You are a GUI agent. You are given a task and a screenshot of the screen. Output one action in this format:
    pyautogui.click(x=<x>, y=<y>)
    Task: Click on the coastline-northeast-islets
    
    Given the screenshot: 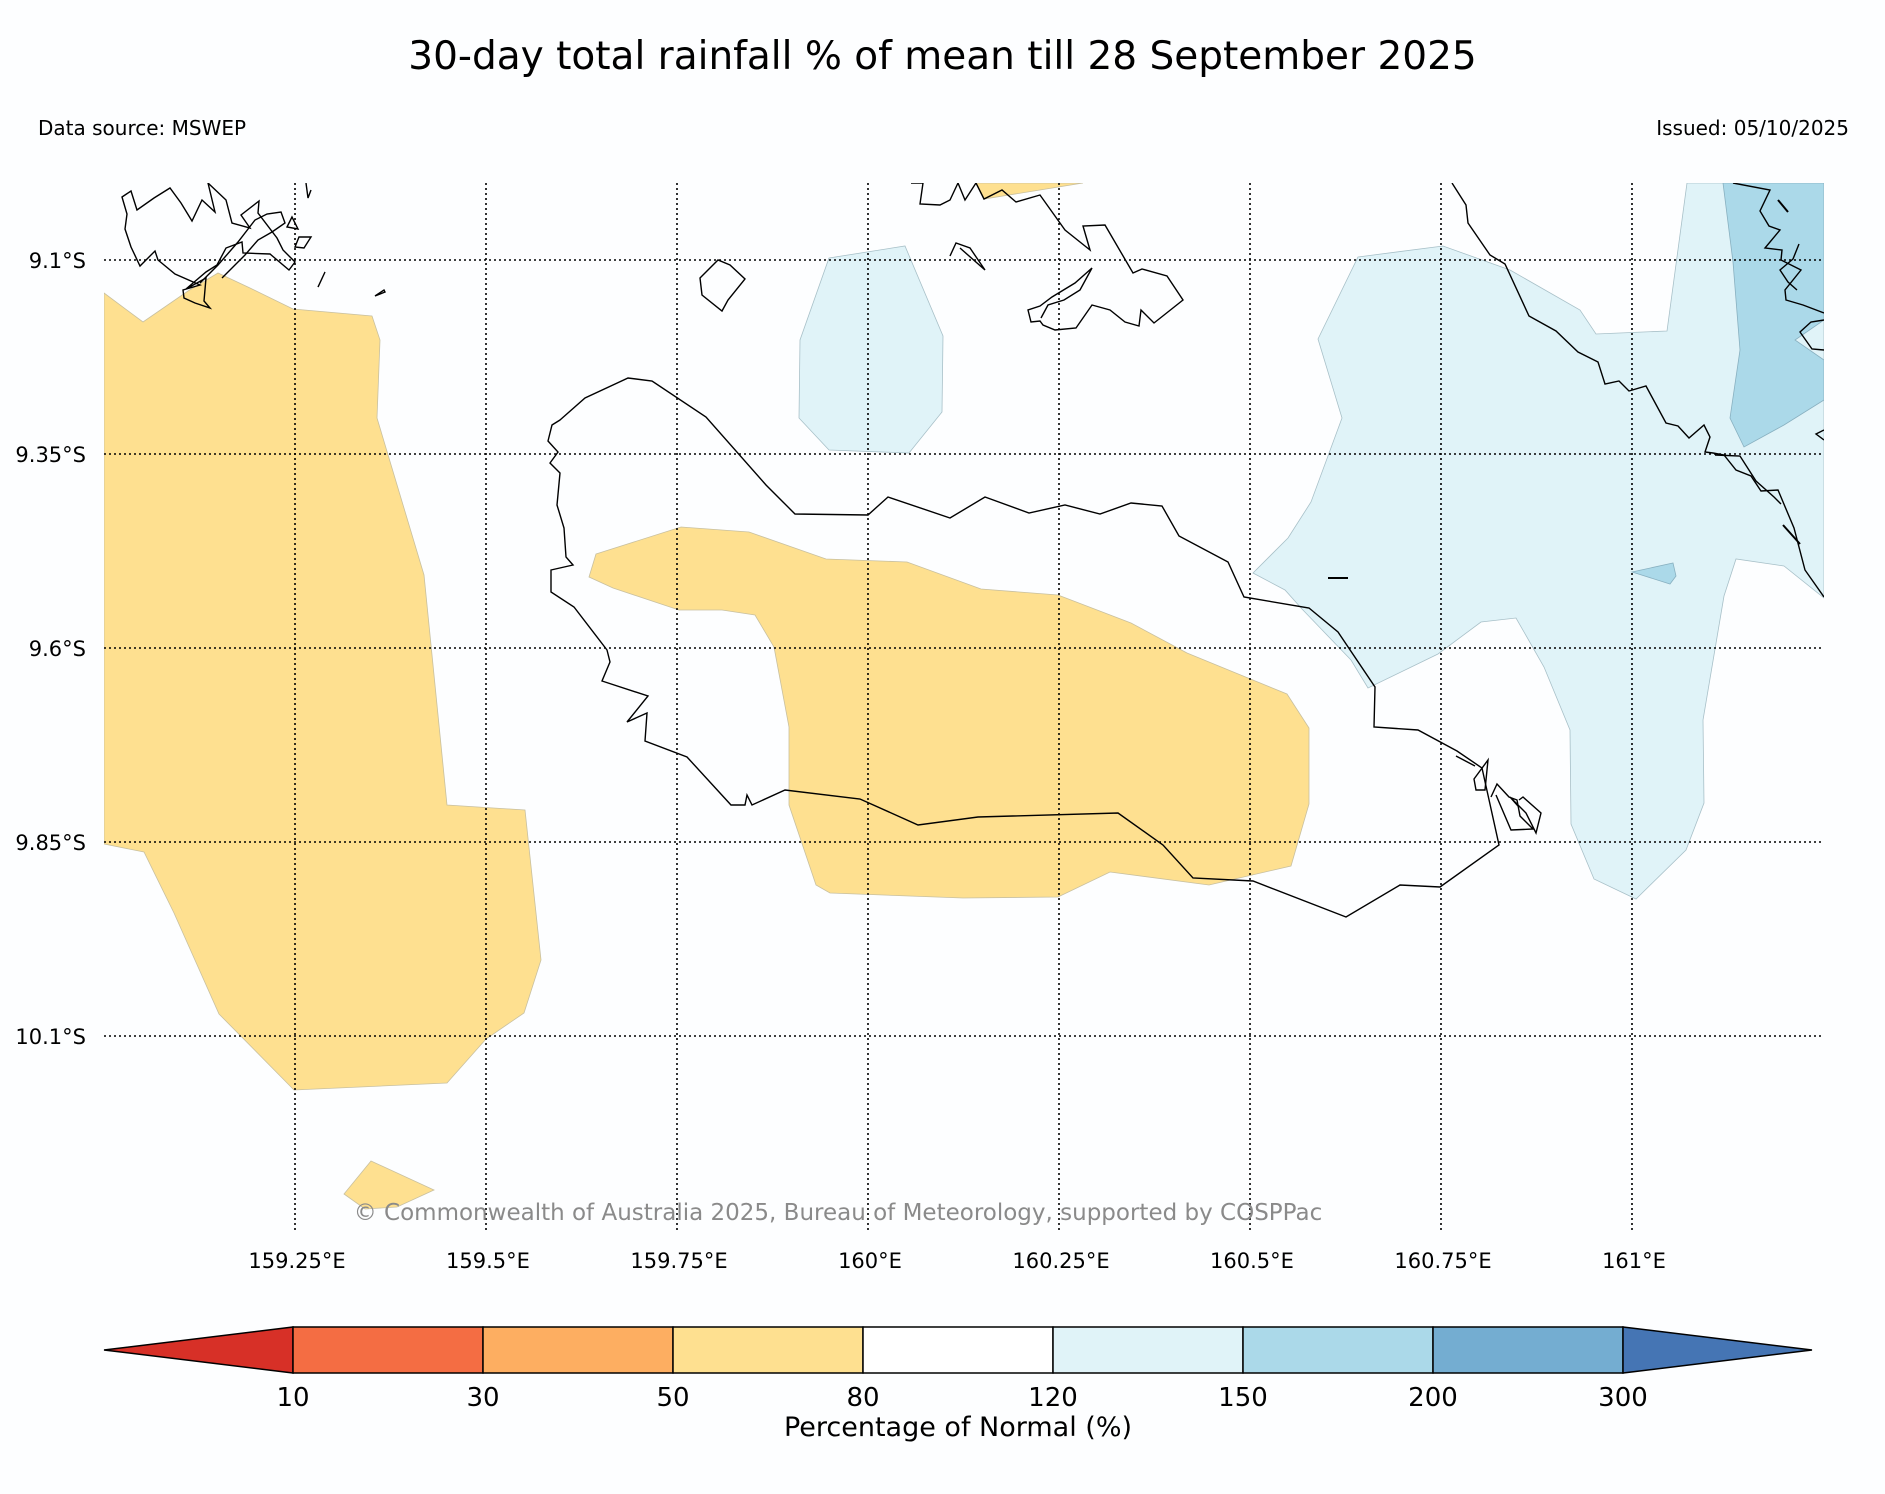 What is the action you would take?
    pyautogui.click(x=1801, y=342)
    